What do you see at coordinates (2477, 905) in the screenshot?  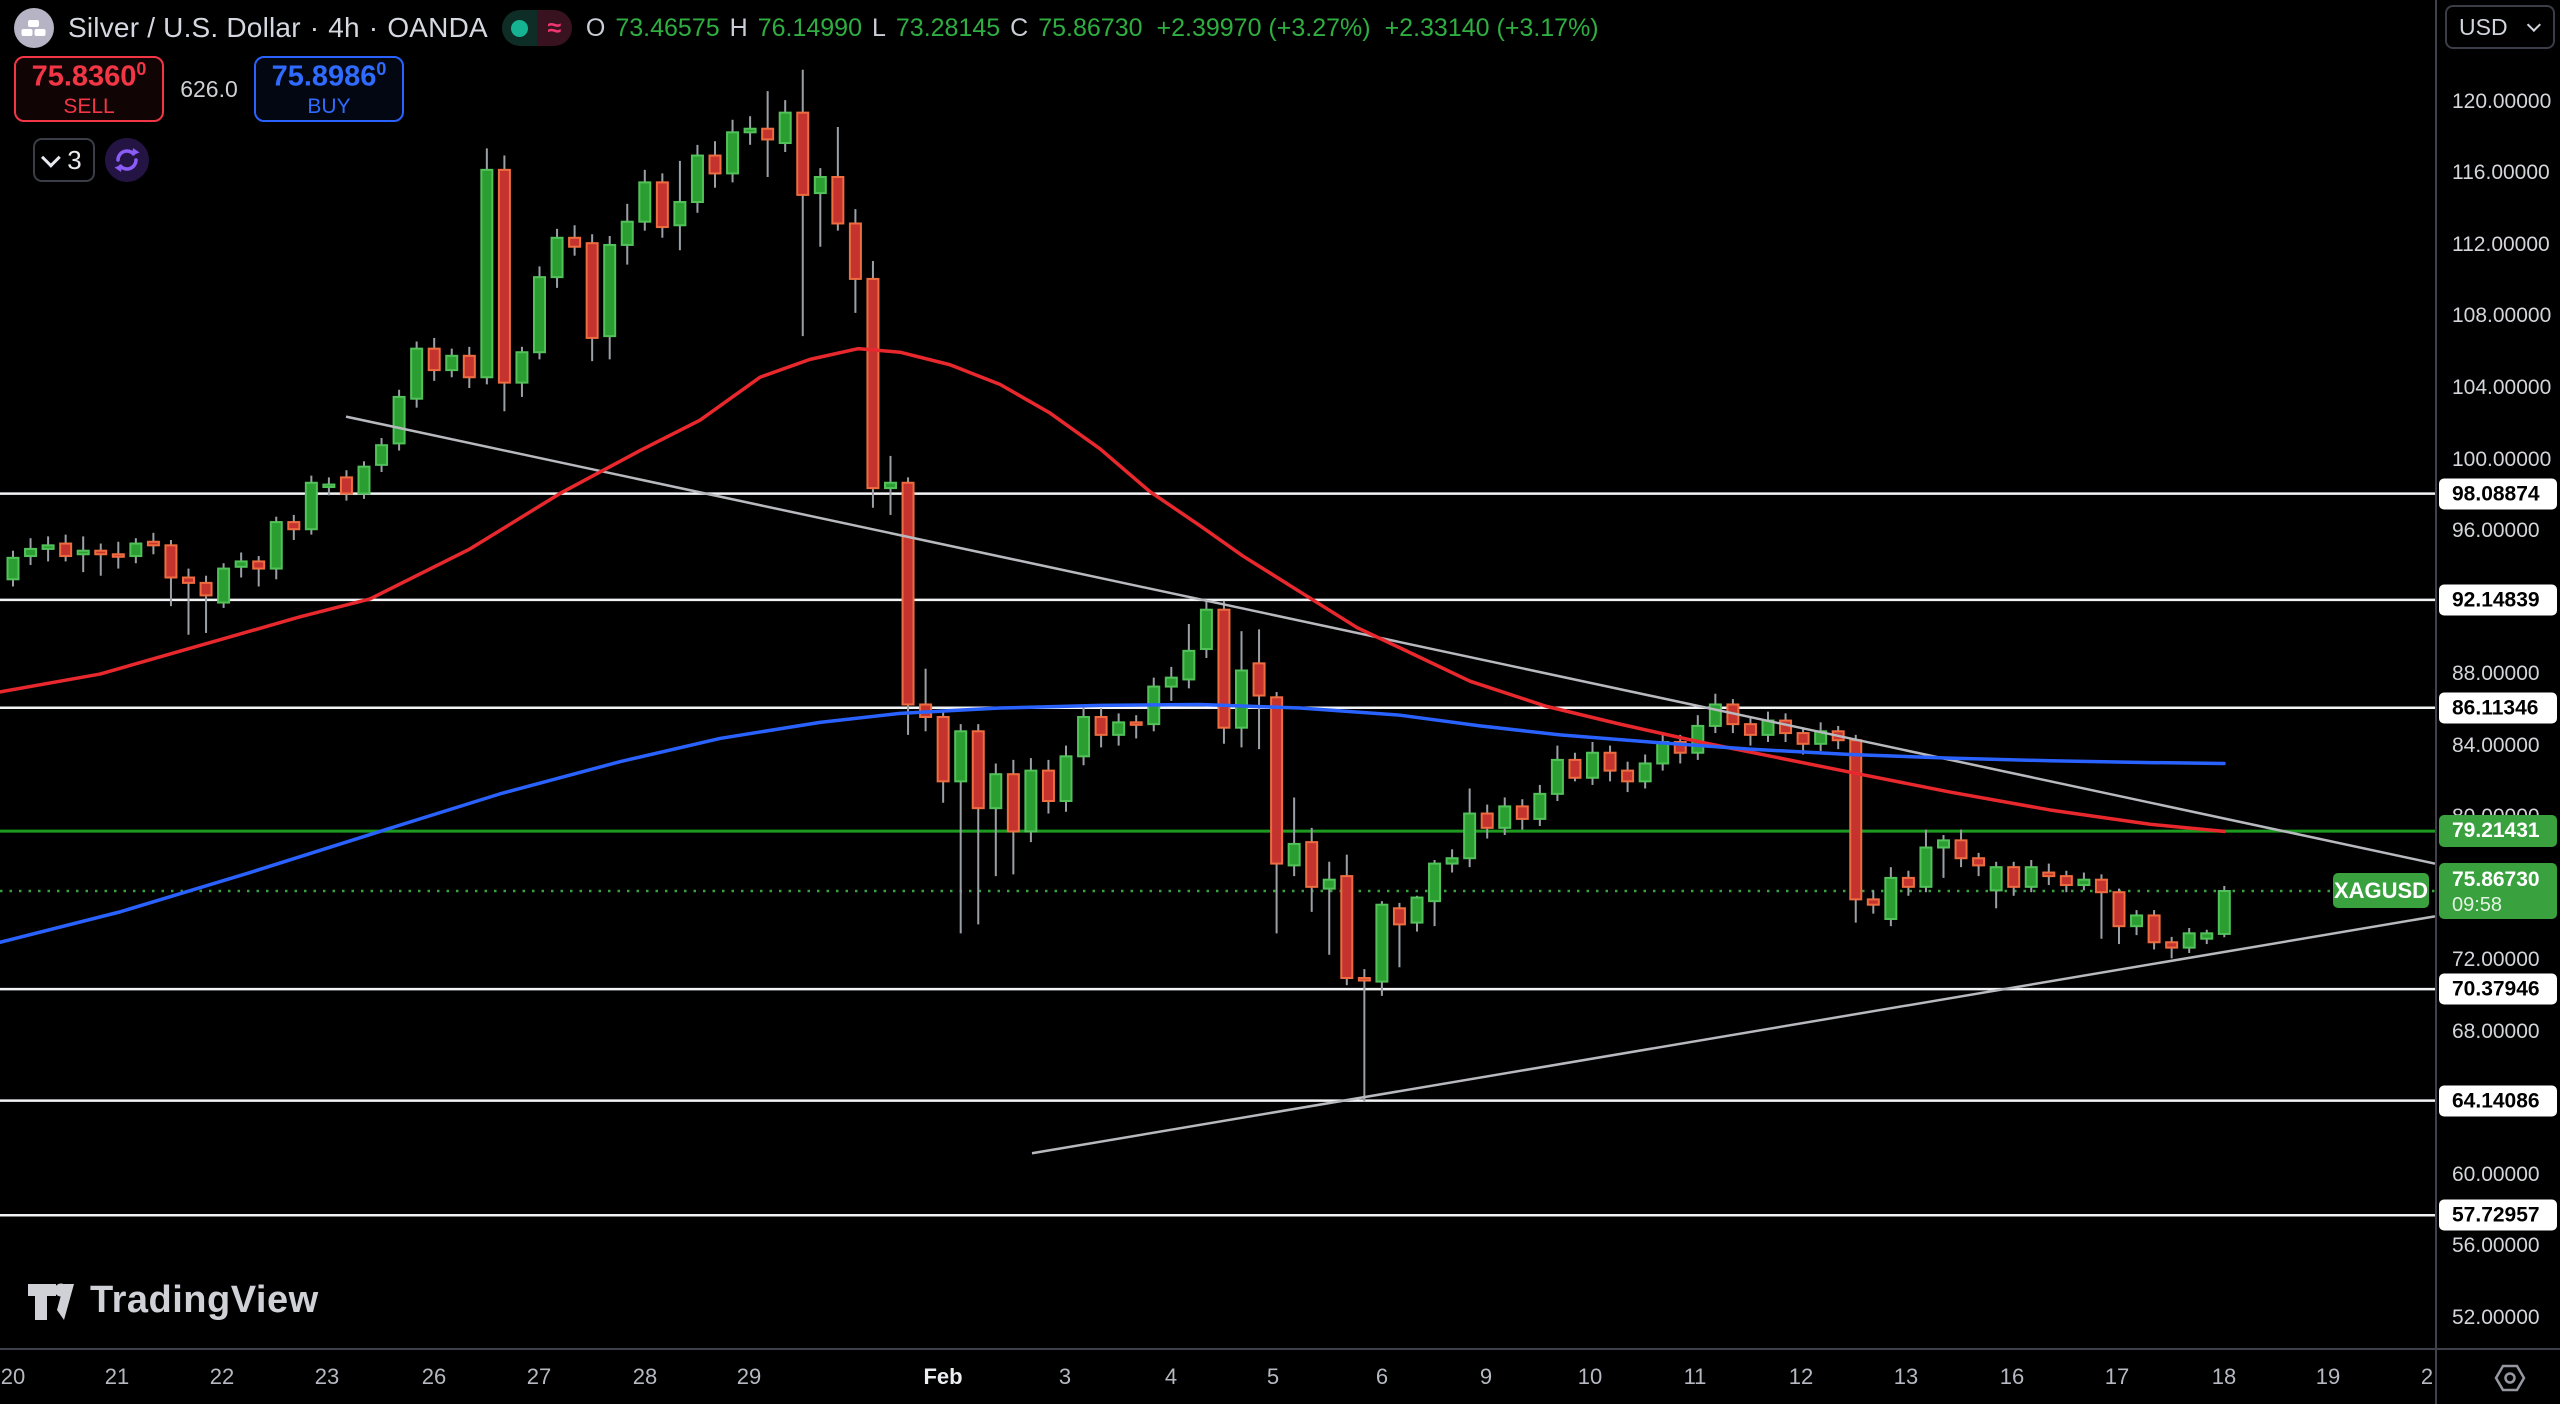 I see `countdown-timer: 09:58` at bounding box center [2477, 905].